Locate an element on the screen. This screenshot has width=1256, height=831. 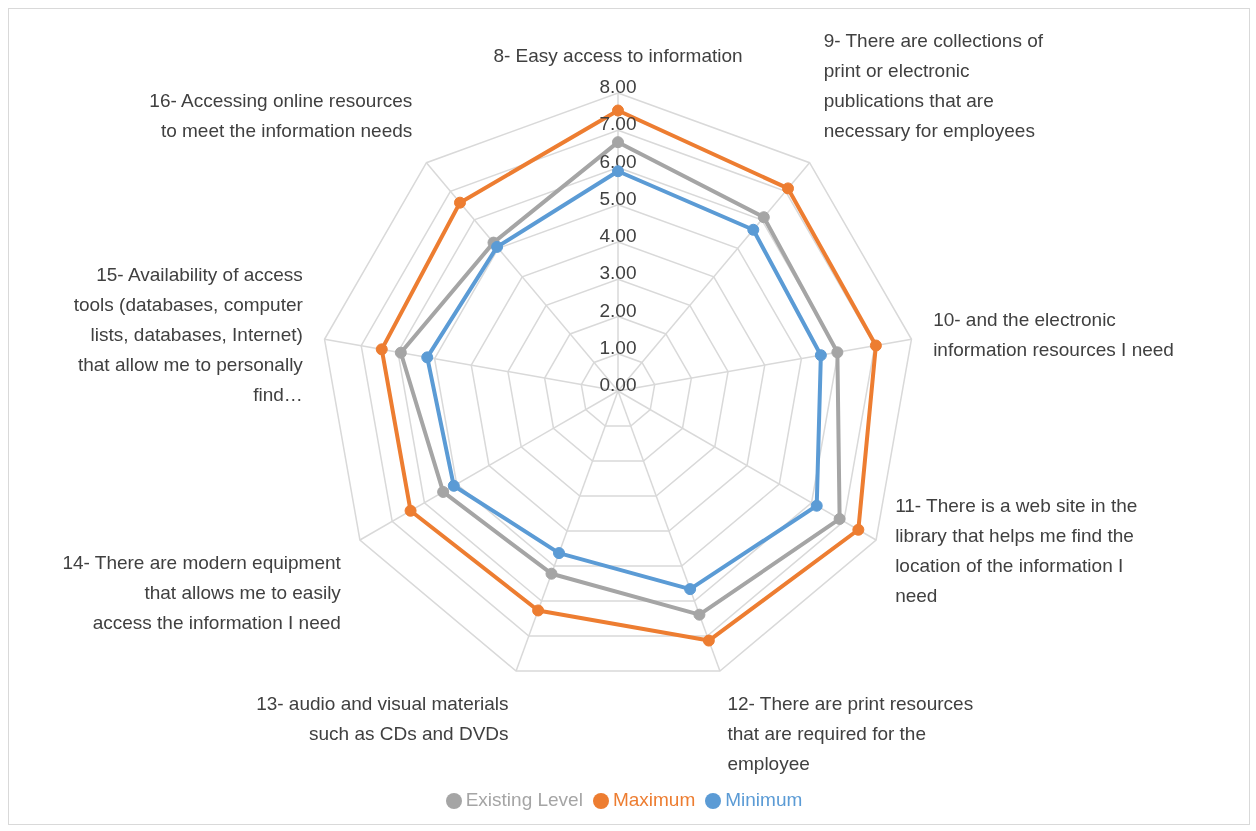
y-tick-label: 7.00 is located at coordinates (618, 124).